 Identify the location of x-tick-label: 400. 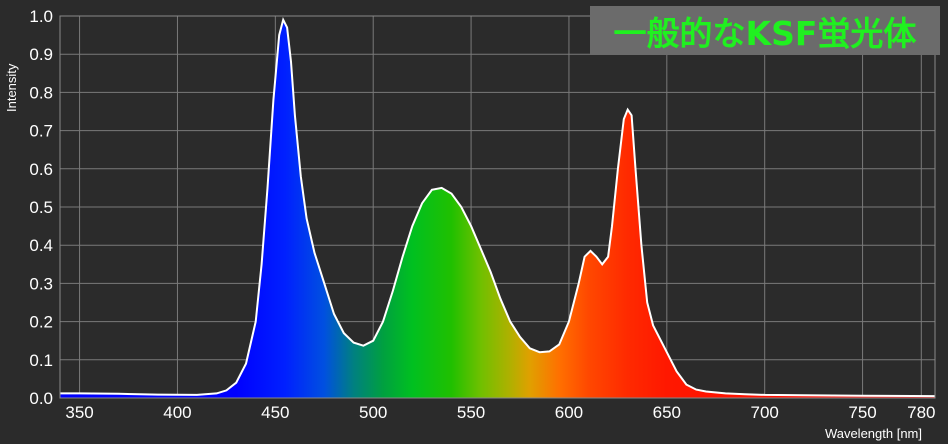
(177, 412).